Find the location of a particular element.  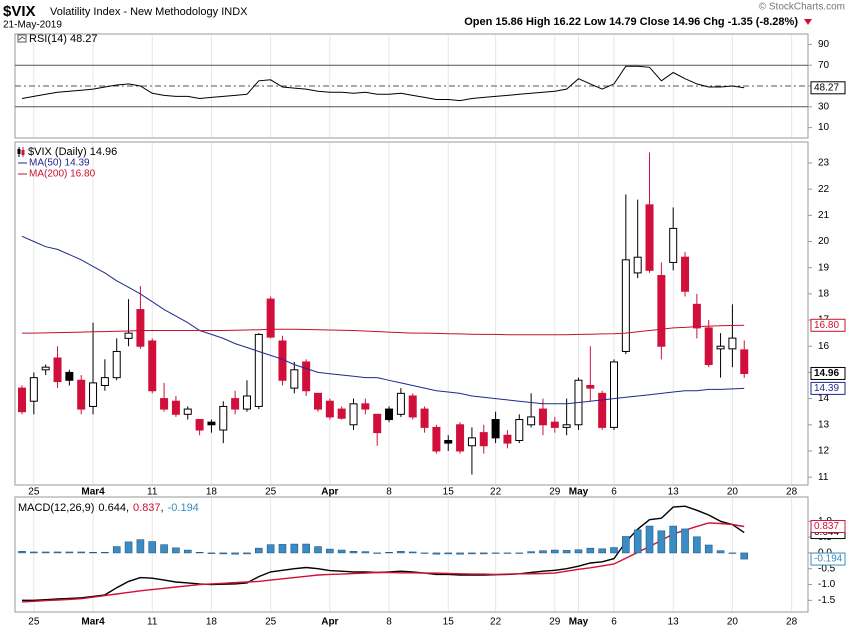

y-tick-label: 20 is located at coordinates (824, 241).